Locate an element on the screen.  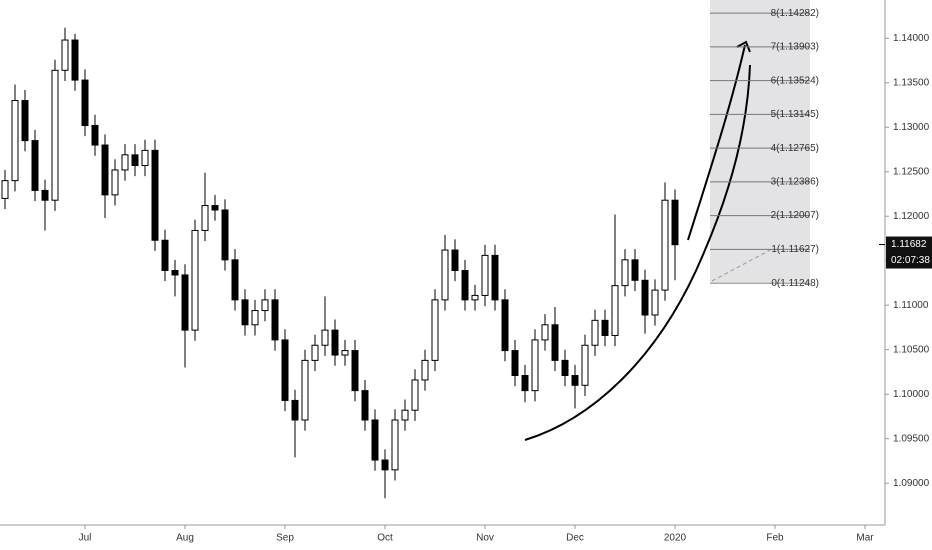
y-tick-label: 1.12500 is located at coordinates (911, 171).